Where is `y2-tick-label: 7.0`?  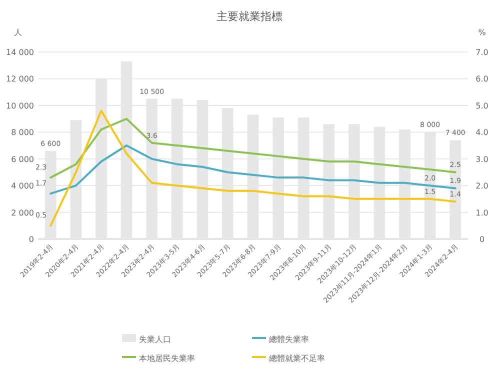 y2-tick-label: 7.0 is located at coordinates (482, 52).